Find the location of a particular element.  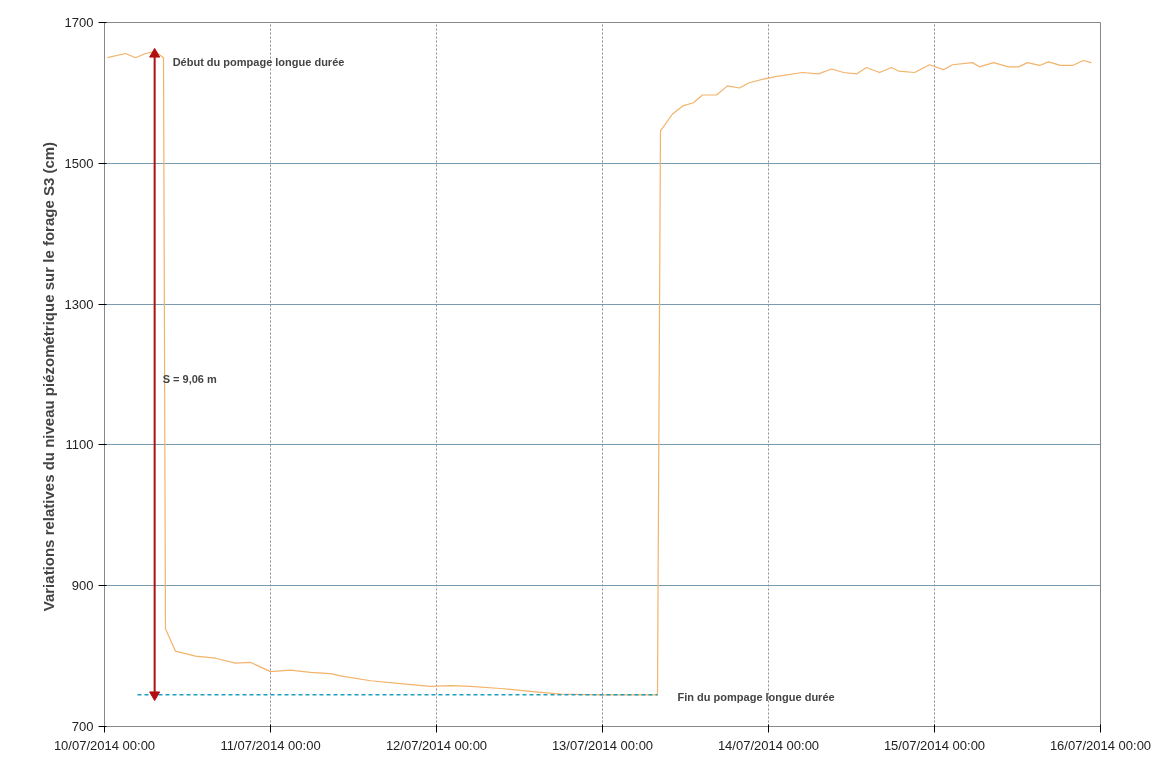

y-tick-label: 1500 is located at coordinates (79, 163).